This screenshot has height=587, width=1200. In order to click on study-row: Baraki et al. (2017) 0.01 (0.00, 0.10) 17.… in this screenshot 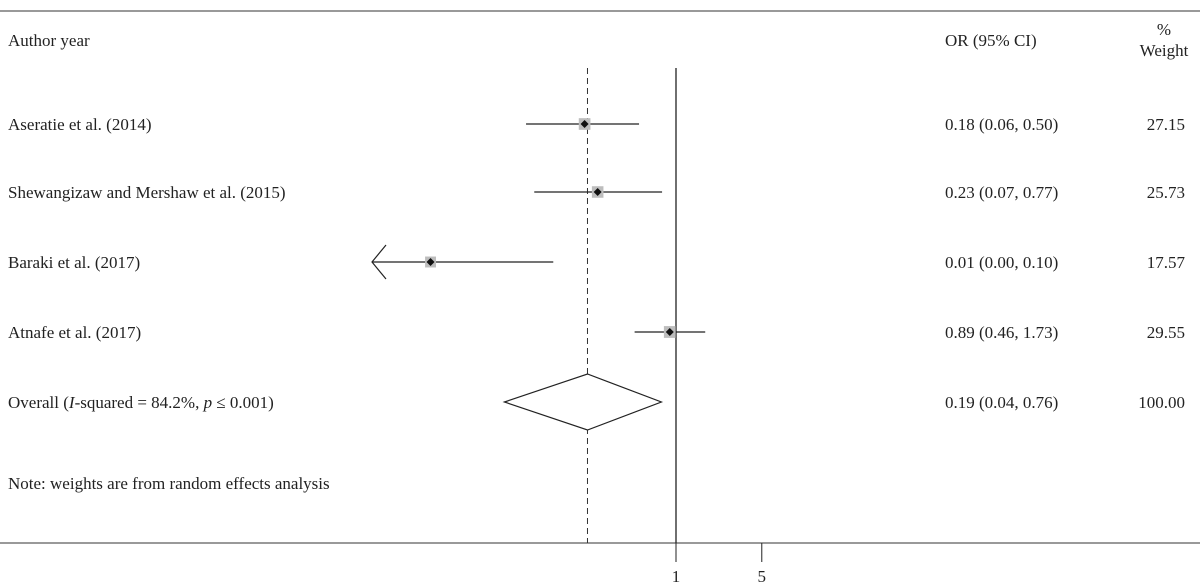, I will do `click(597, 262)`.